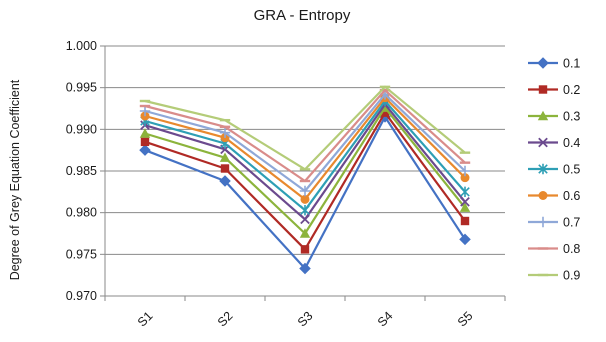  Describe the element at coordinates (554, 276) in the screenshot. I see `legend-item-0.9: 0.9` at that location.